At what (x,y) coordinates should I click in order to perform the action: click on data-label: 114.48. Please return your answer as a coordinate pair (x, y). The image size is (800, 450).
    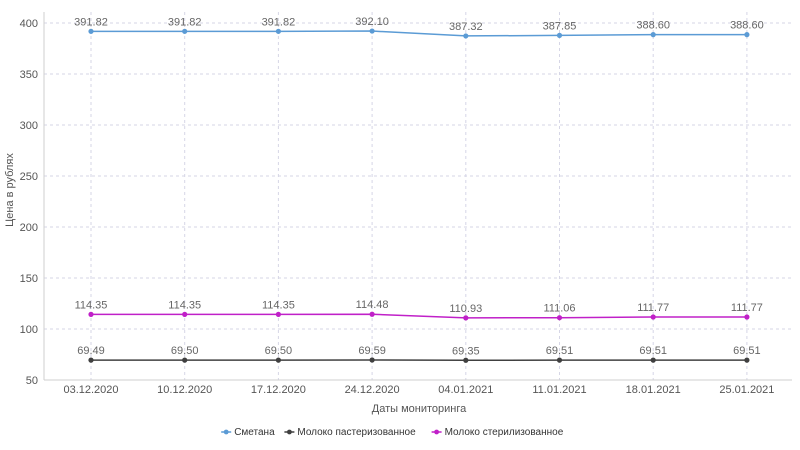
    Looking at the image, I should click on (372, 305).